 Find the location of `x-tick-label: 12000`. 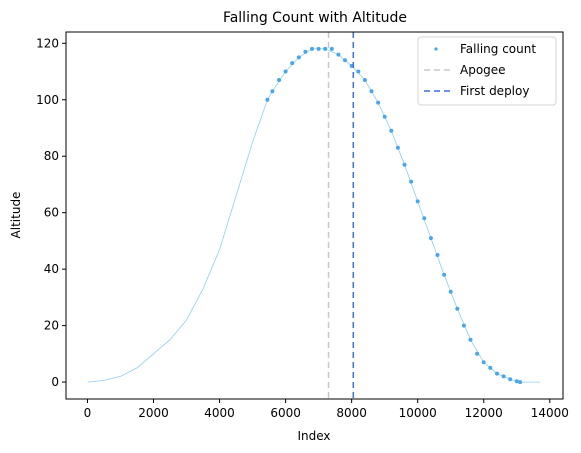

x-tick-label: 12000 is located at coordinates (484, 413).